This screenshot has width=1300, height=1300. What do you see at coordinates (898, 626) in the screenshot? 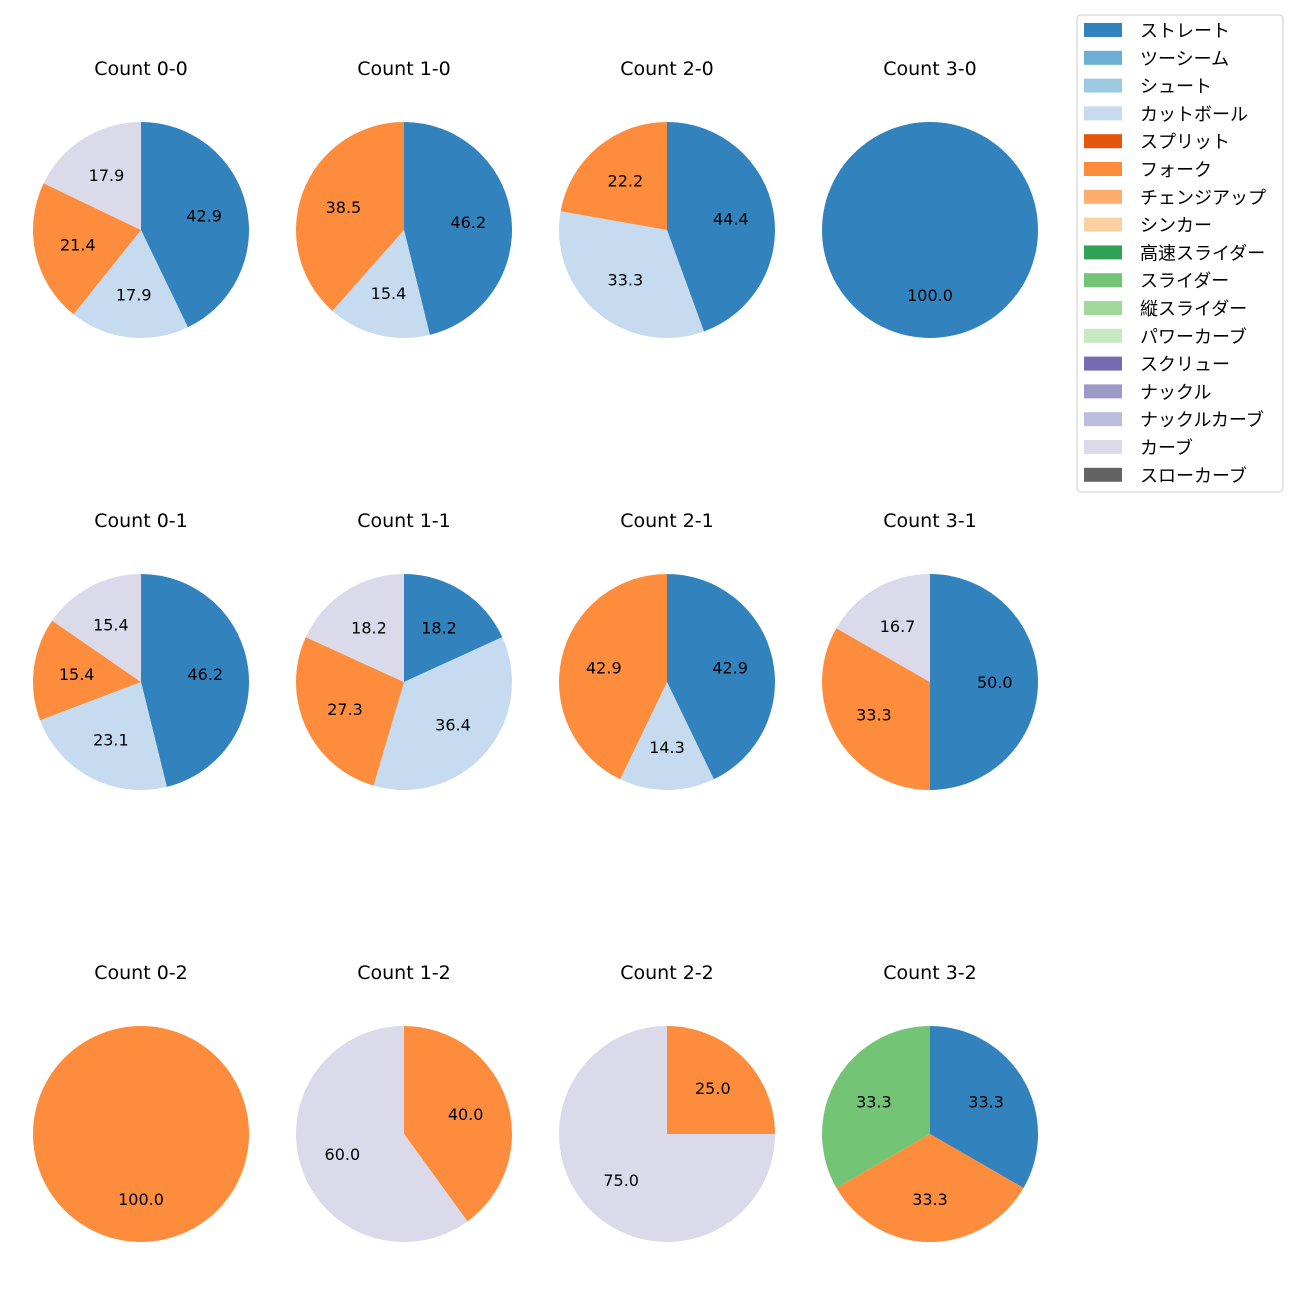
I see `slice-label: 16.7` at bounding box center [898, 626].